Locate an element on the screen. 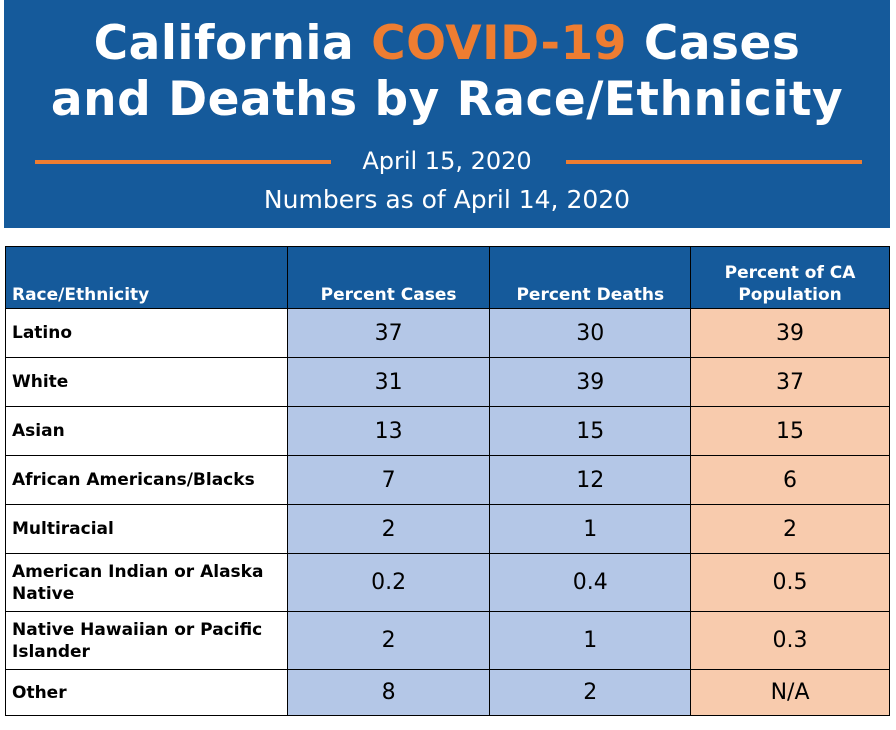 The width and height of the screenshot is (896, 730). population-cell: 0.3 is located at coordinates (790, 640).